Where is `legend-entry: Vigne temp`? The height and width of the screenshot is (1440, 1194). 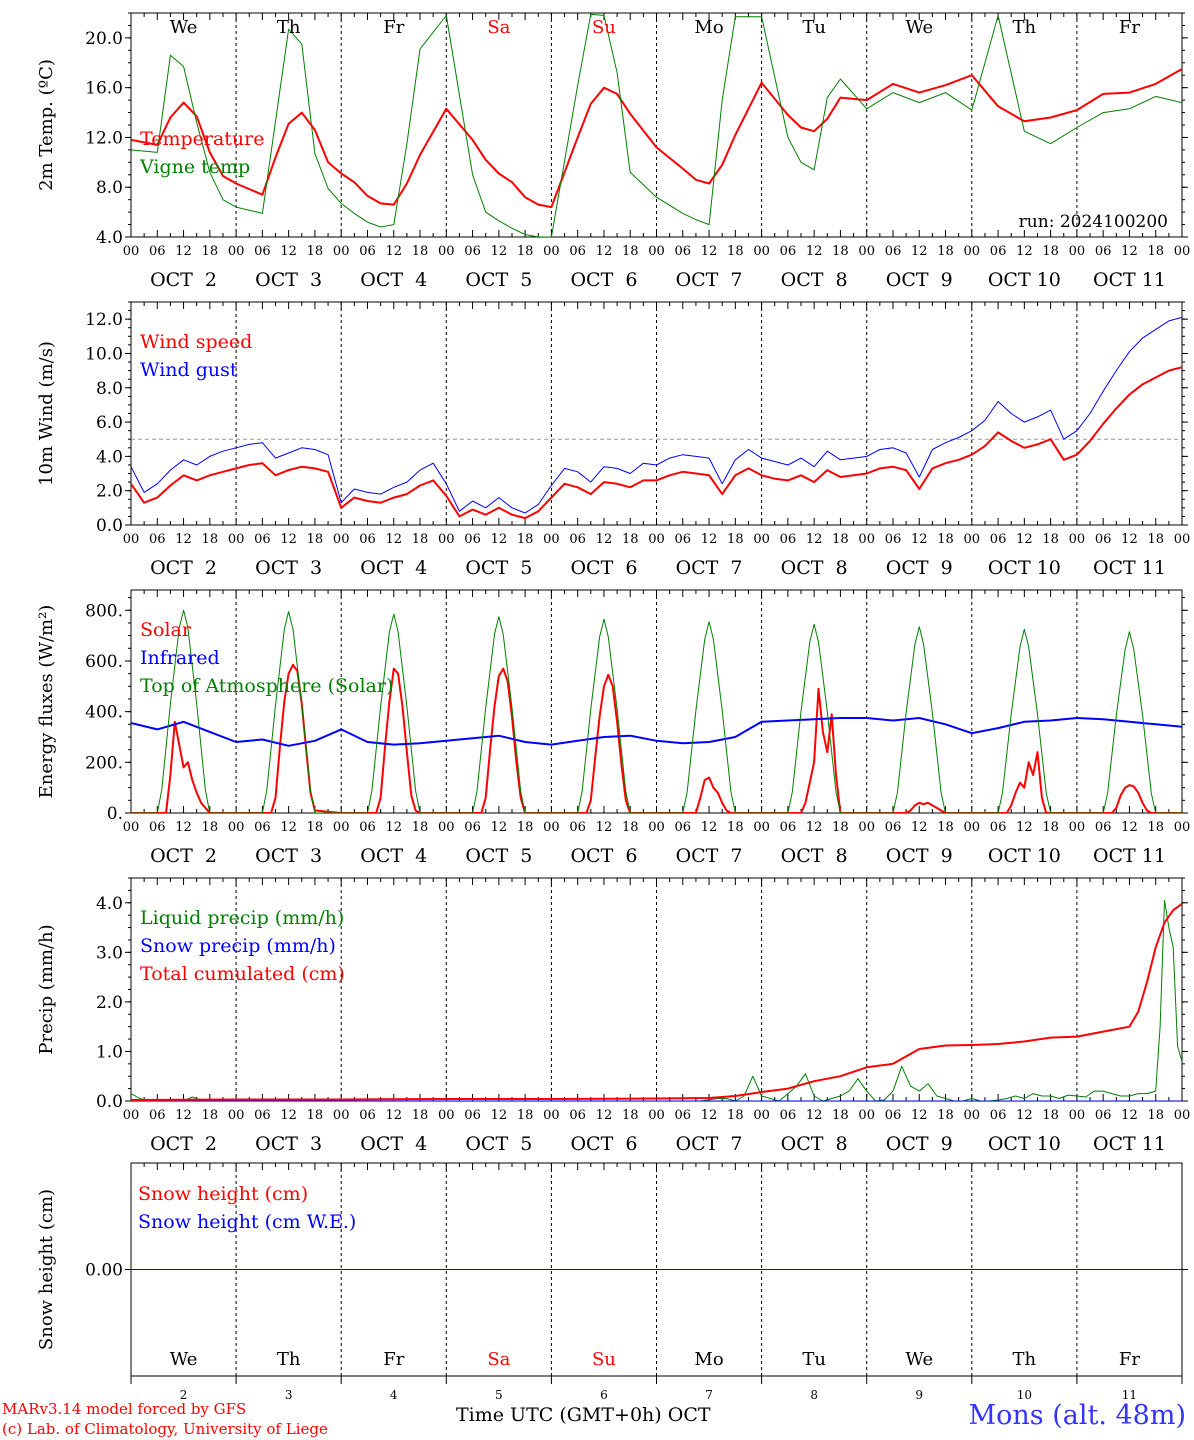
legend-entry: Vigne temp is located at coordinates (194, 167).